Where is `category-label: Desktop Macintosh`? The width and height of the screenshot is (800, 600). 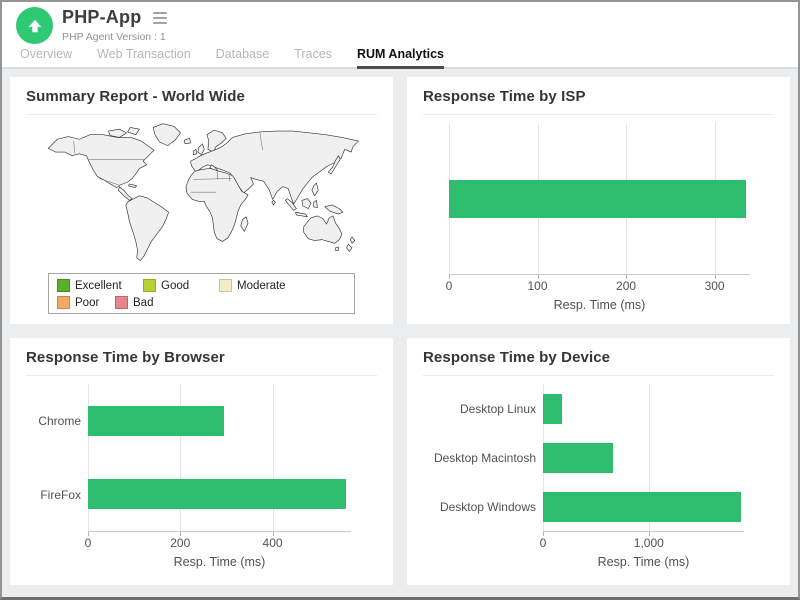 category-label: Desktop Macintosh is located at coordinates (484, 457).